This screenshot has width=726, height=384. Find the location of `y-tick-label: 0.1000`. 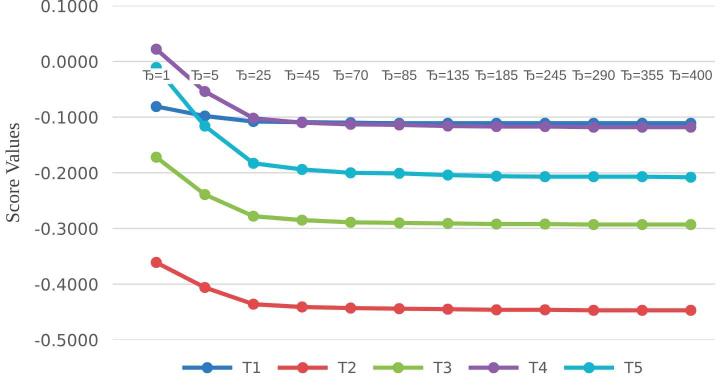

y-tick-label: 0.1000 is located at coordinates (69, 6).